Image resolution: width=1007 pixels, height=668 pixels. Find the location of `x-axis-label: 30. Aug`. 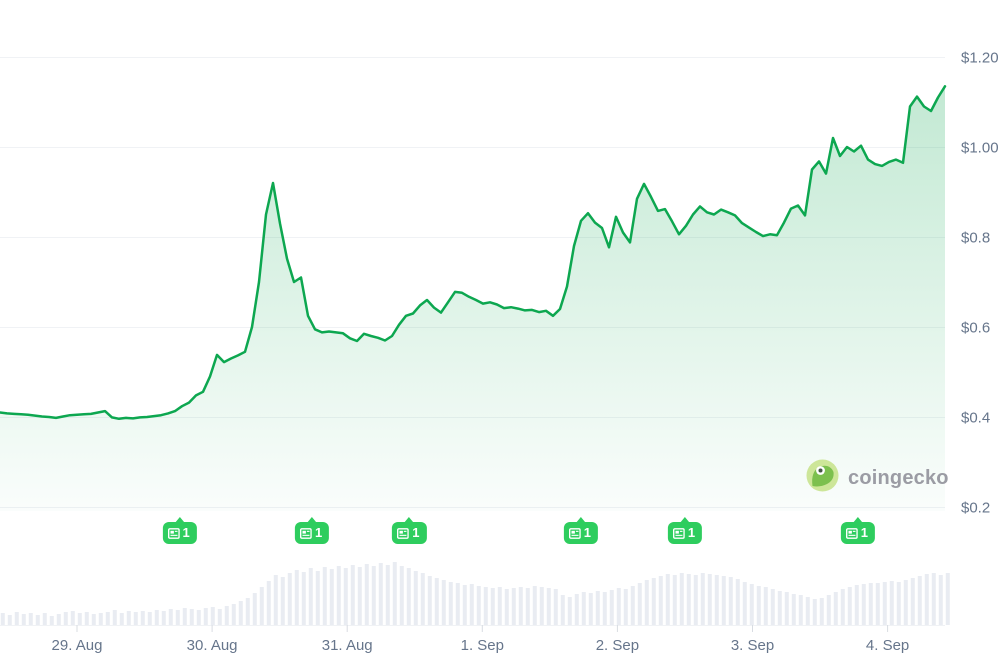

x-axis-label: 30. Aug is located at coordinates (212, 645).